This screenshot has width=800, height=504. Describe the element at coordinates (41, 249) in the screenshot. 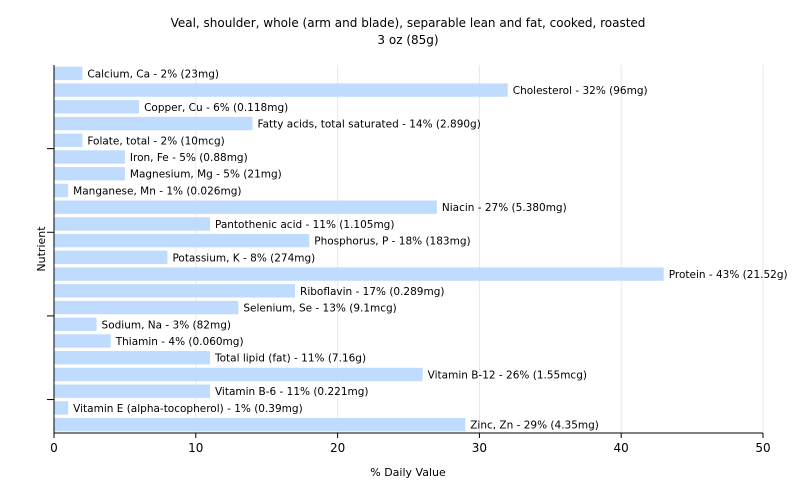

I see `y-axis-label: Nutrient` at that location.